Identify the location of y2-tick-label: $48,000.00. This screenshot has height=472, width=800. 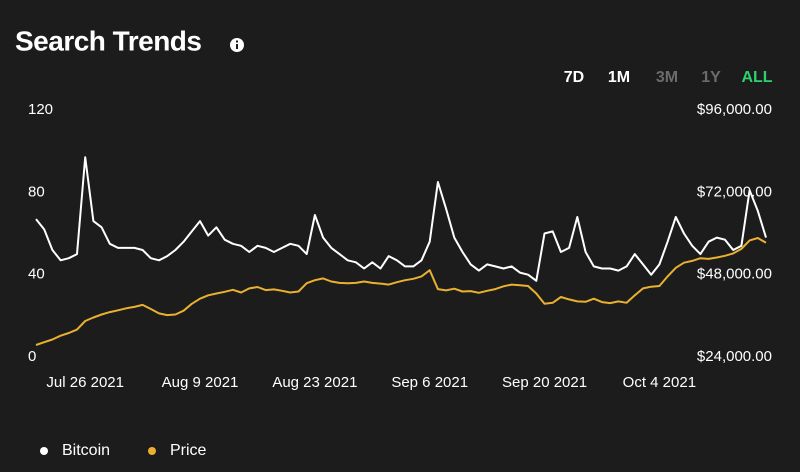
(734, 274).